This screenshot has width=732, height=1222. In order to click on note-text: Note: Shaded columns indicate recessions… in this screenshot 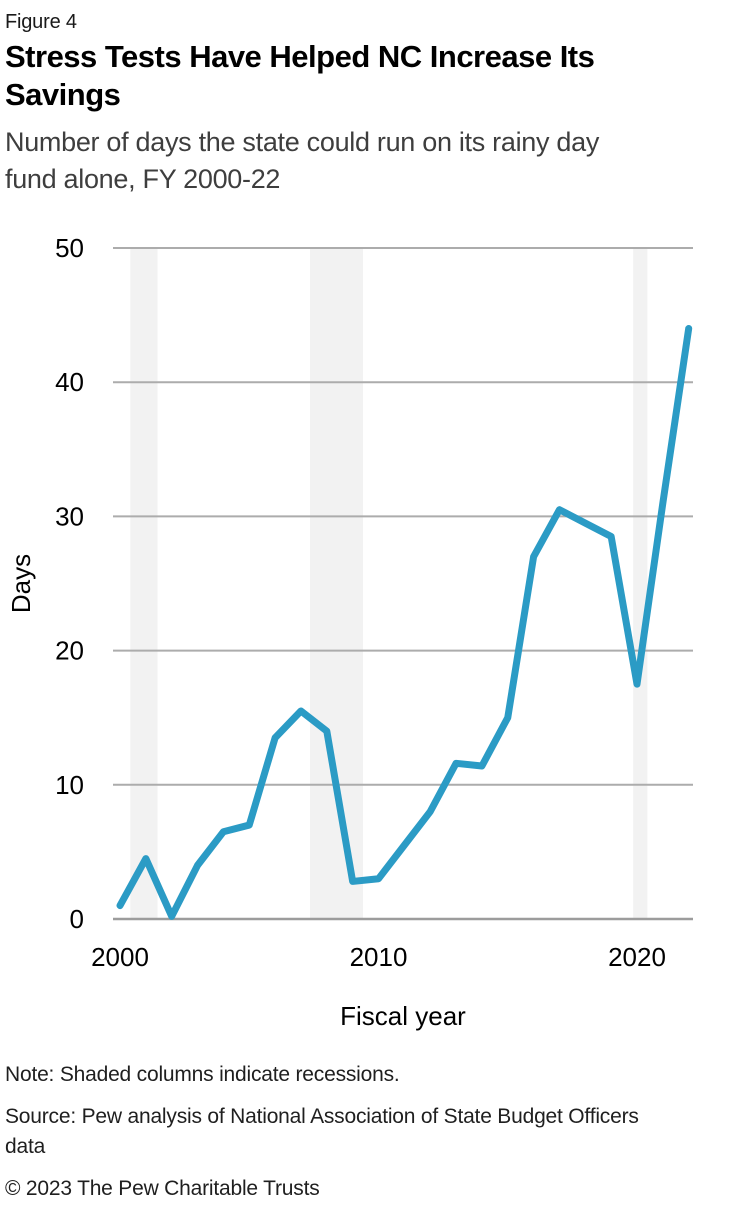, I will do `click(202, 1074)`.